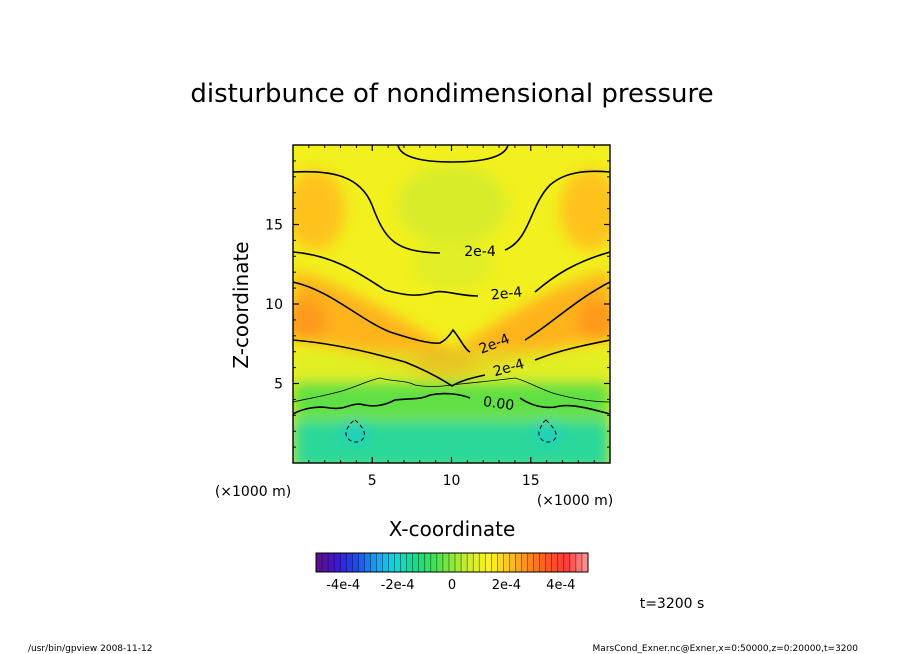 The image size is (904, 654). I want to click on colorbar-frame, so click(452, 562).